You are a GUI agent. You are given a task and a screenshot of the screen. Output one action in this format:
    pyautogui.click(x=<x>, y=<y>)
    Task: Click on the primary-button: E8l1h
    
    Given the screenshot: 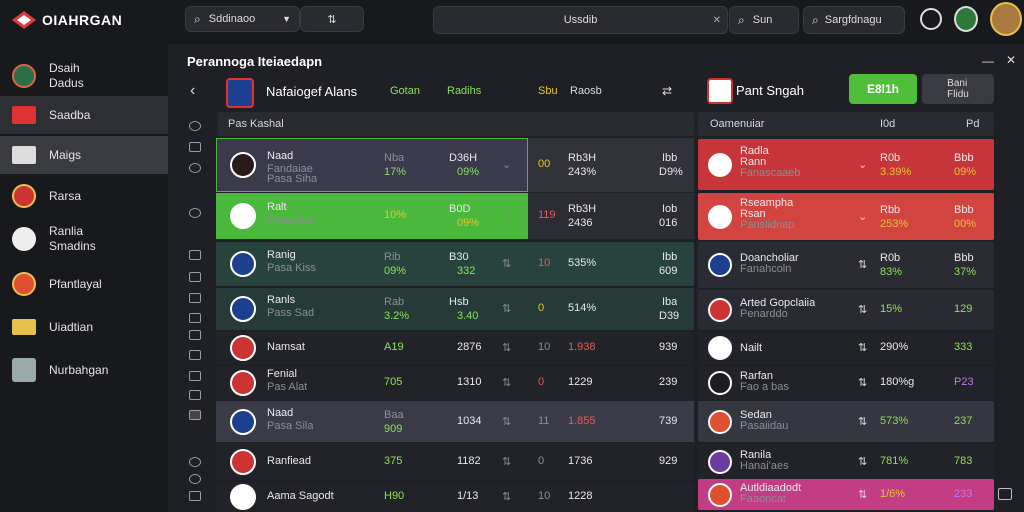 What is the action you would take?
    pyautogui.click(x=883, y=89)
    